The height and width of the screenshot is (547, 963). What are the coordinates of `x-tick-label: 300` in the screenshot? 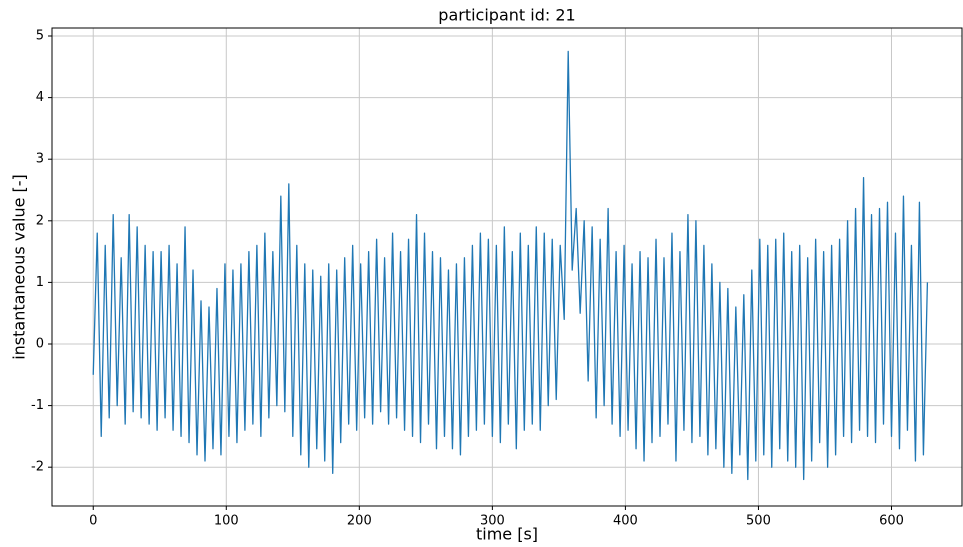 It's located at (492, 521).